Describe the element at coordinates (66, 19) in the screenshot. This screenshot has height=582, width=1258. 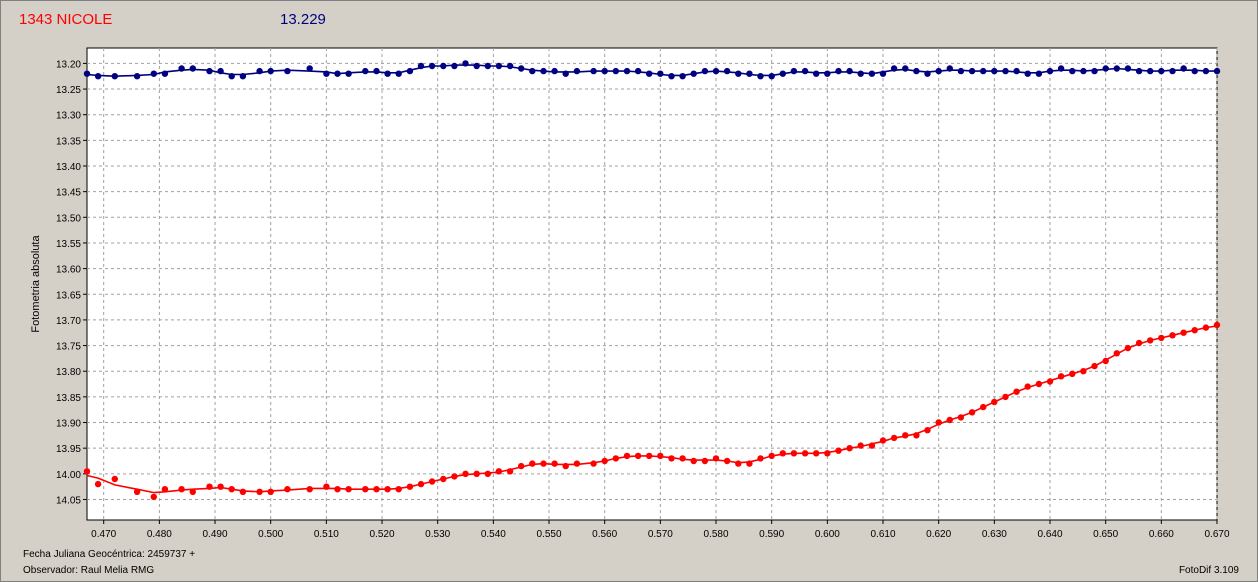
I see `asteroid-title: 1343 NICOLE` at that location.